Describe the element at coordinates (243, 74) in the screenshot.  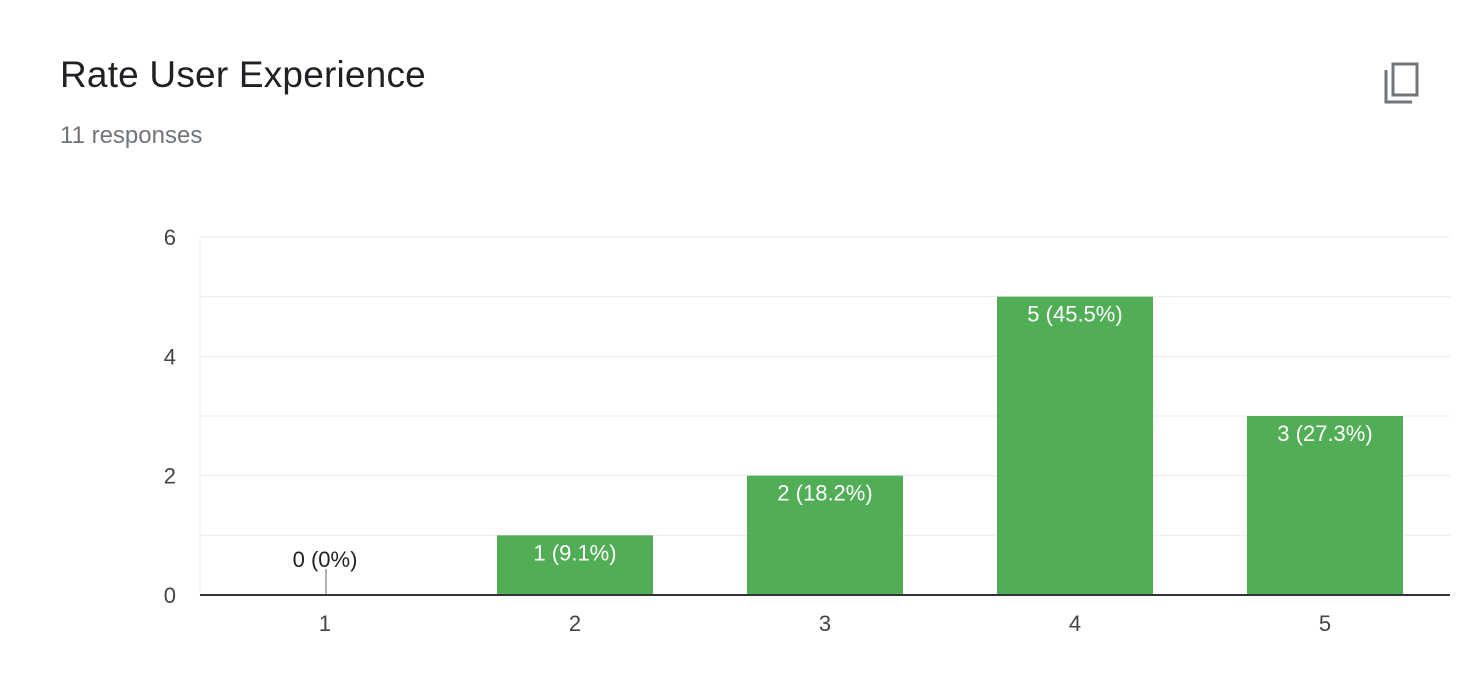
I see `chart-title: Rate User Experience` at that location.